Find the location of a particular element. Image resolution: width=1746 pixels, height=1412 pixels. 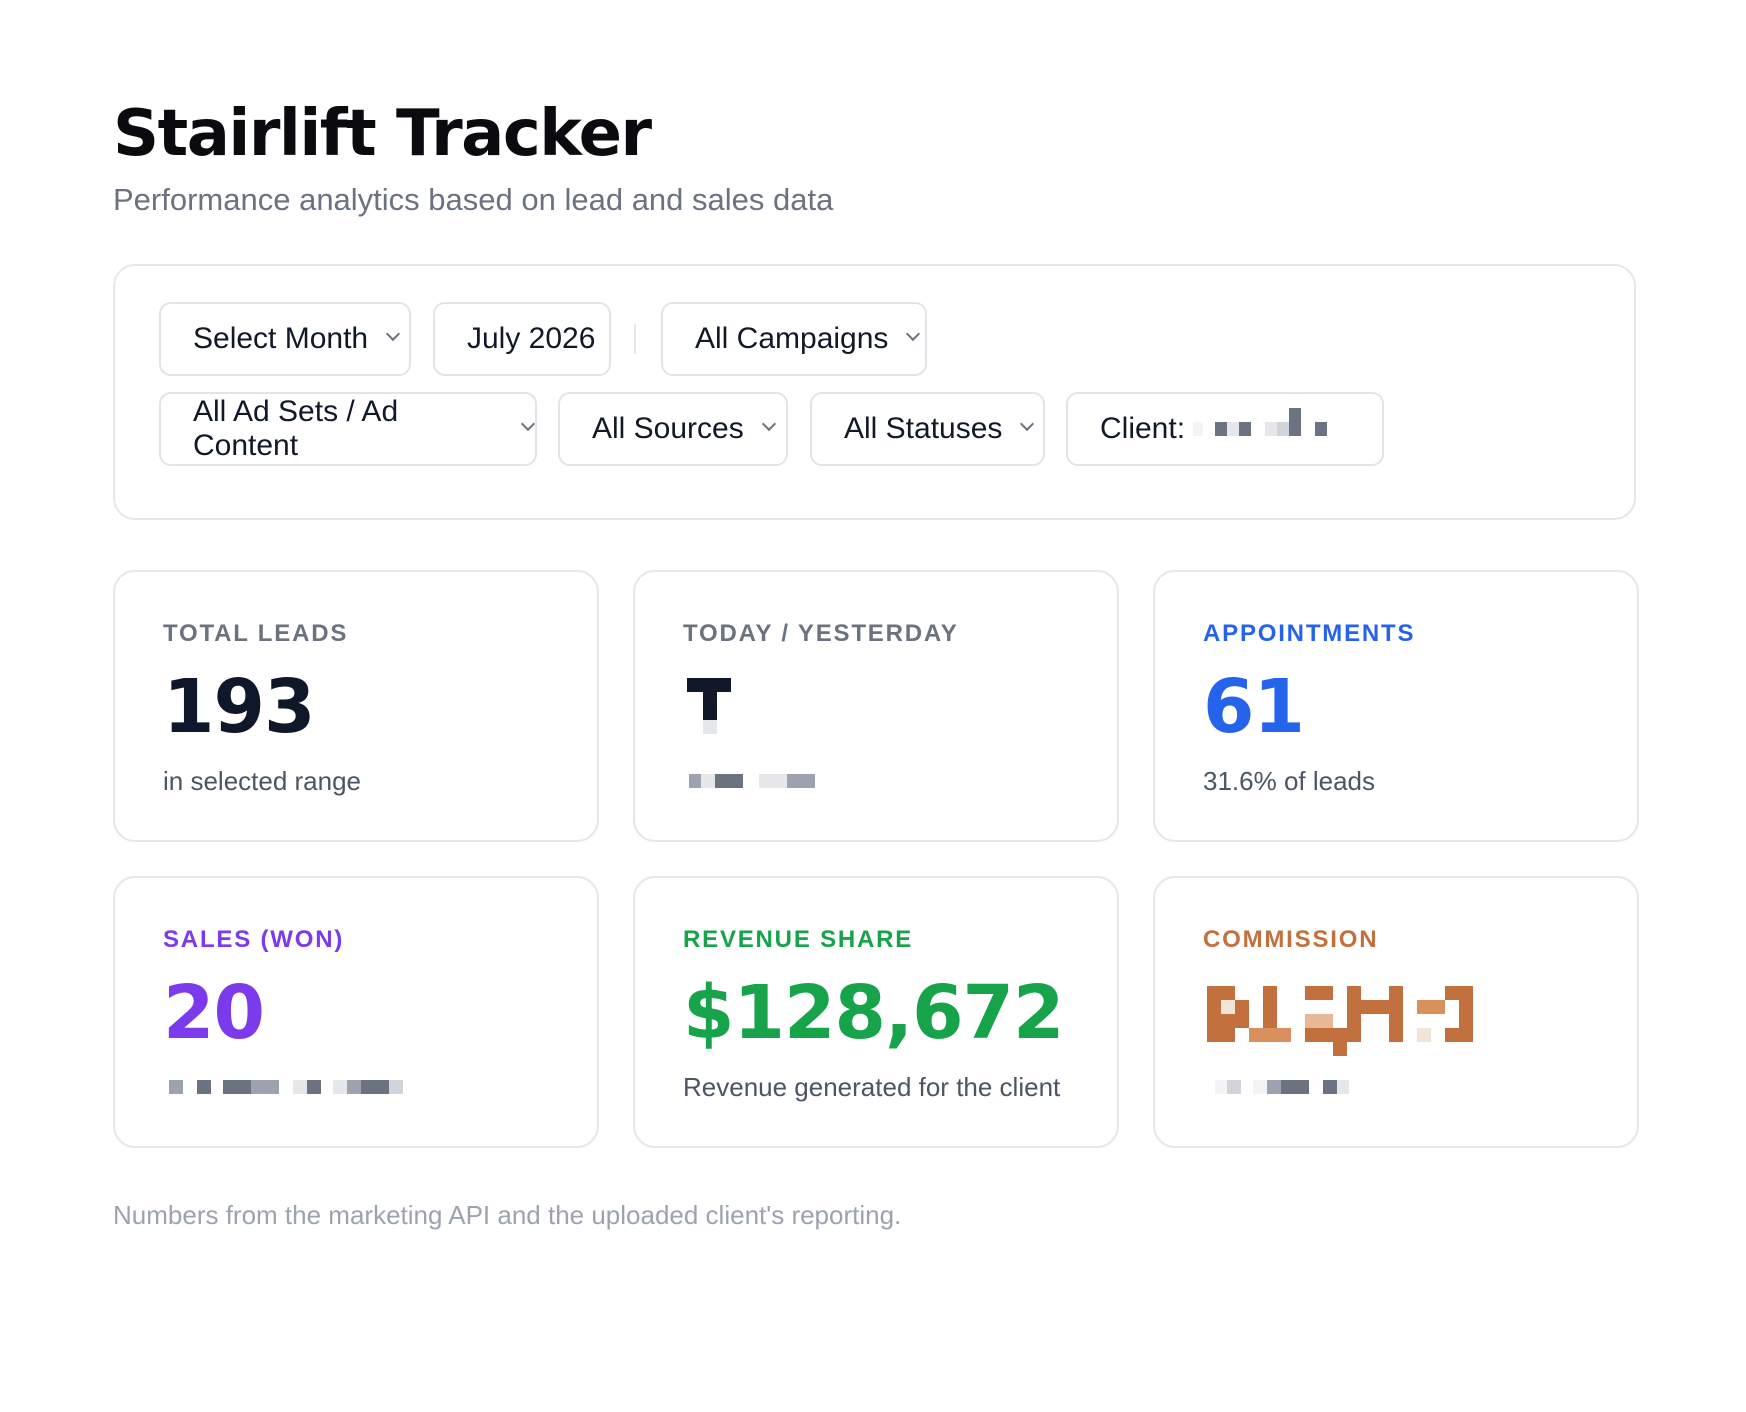

sources-dropdown: All Sources is located at coordinates (673, 429).